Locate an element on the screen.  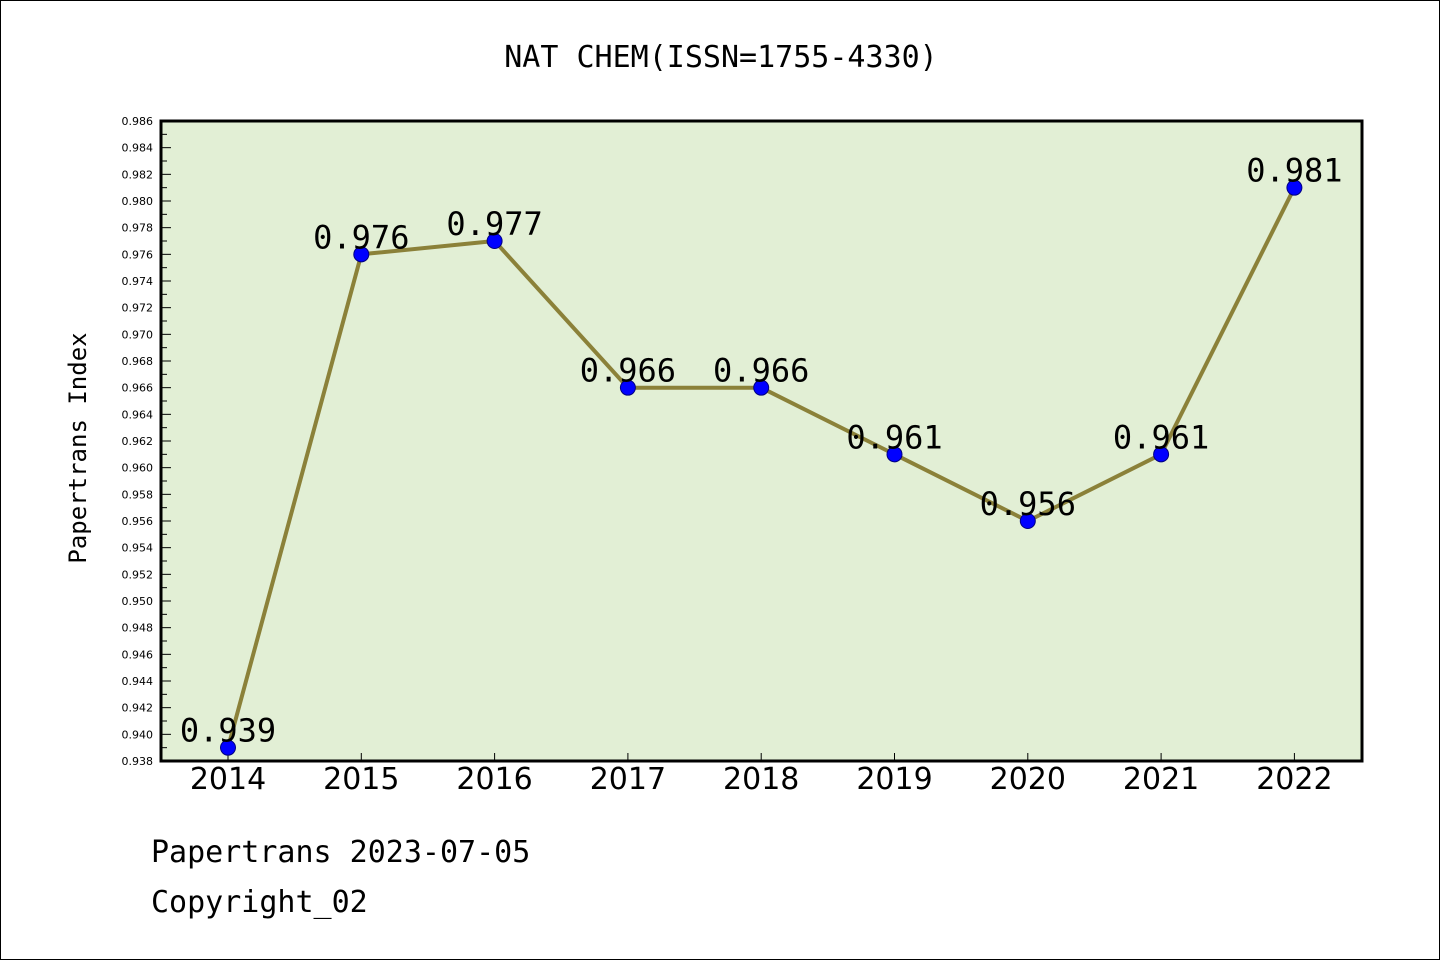
x-tick-label: 2016 is located at coordinates (494, 779).